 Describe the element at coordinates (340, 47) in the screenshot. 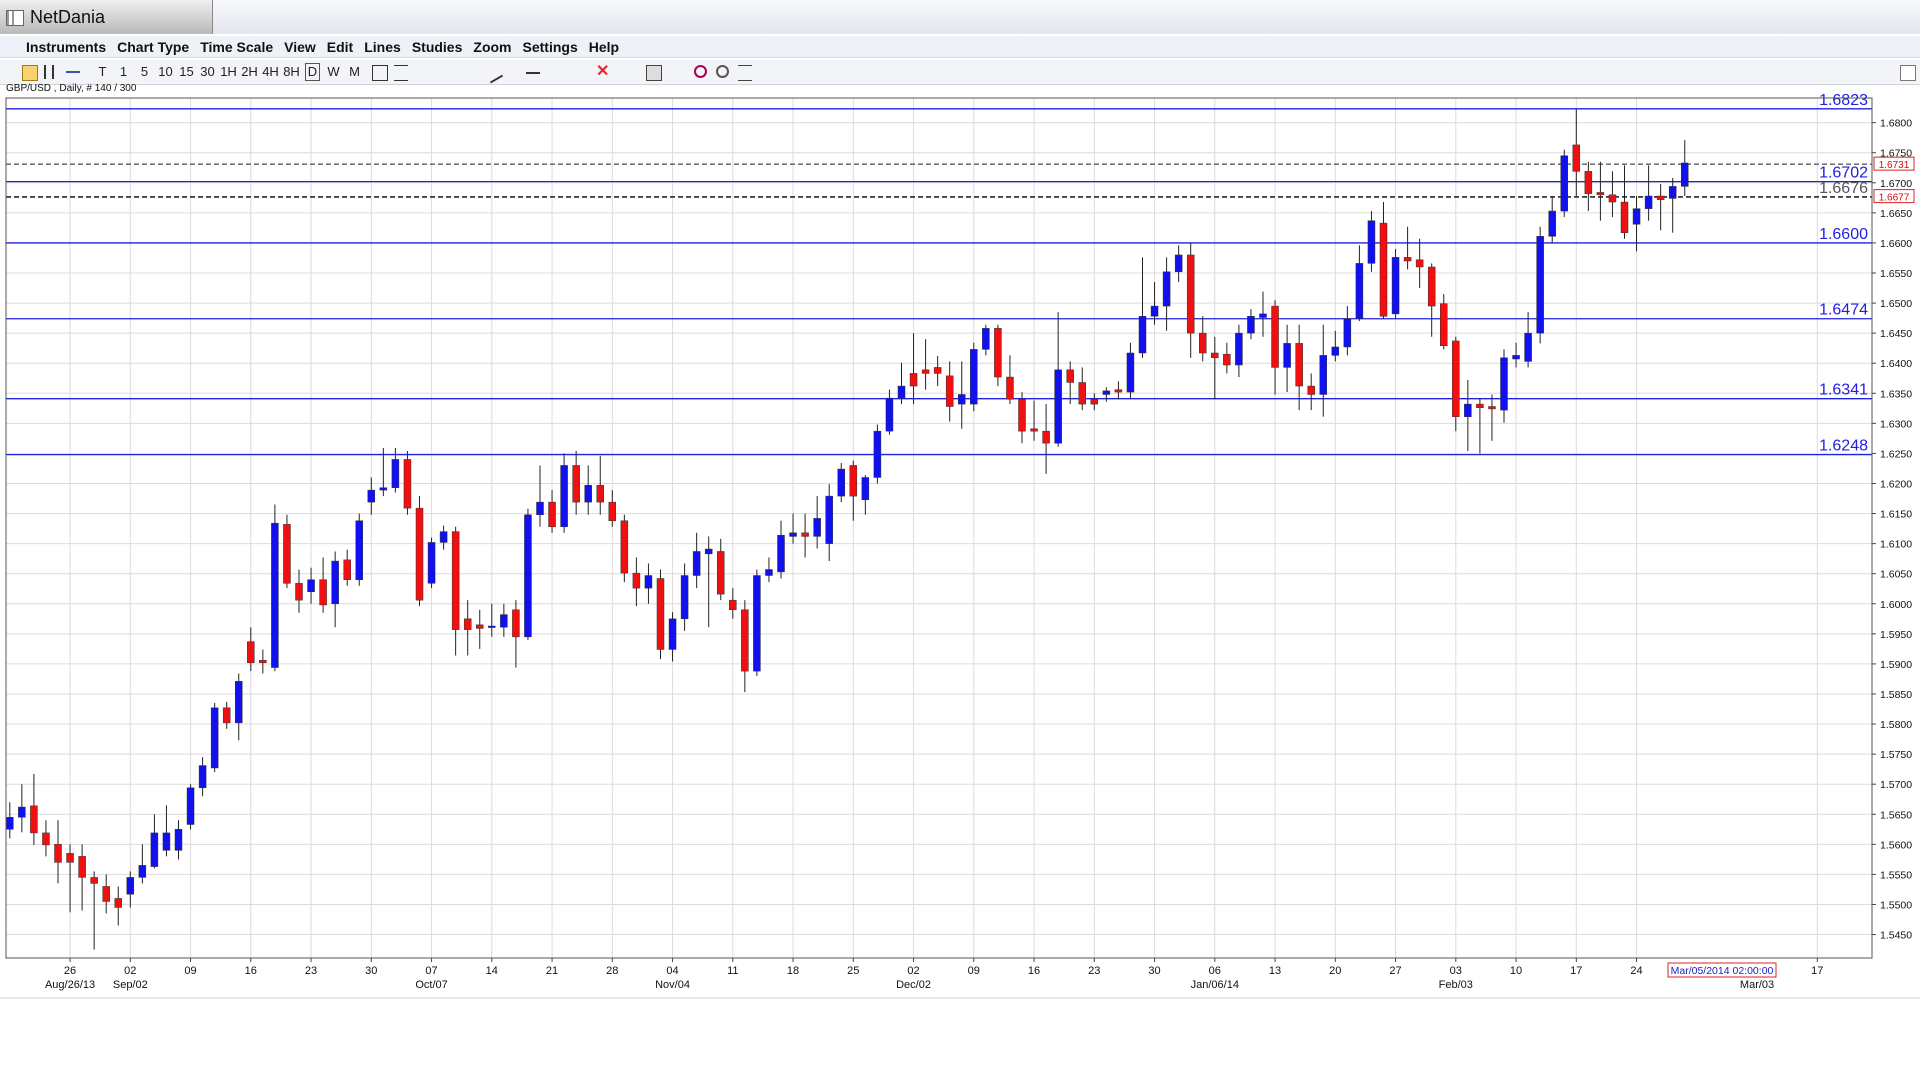

I see `menu-item: Edit` at that location.